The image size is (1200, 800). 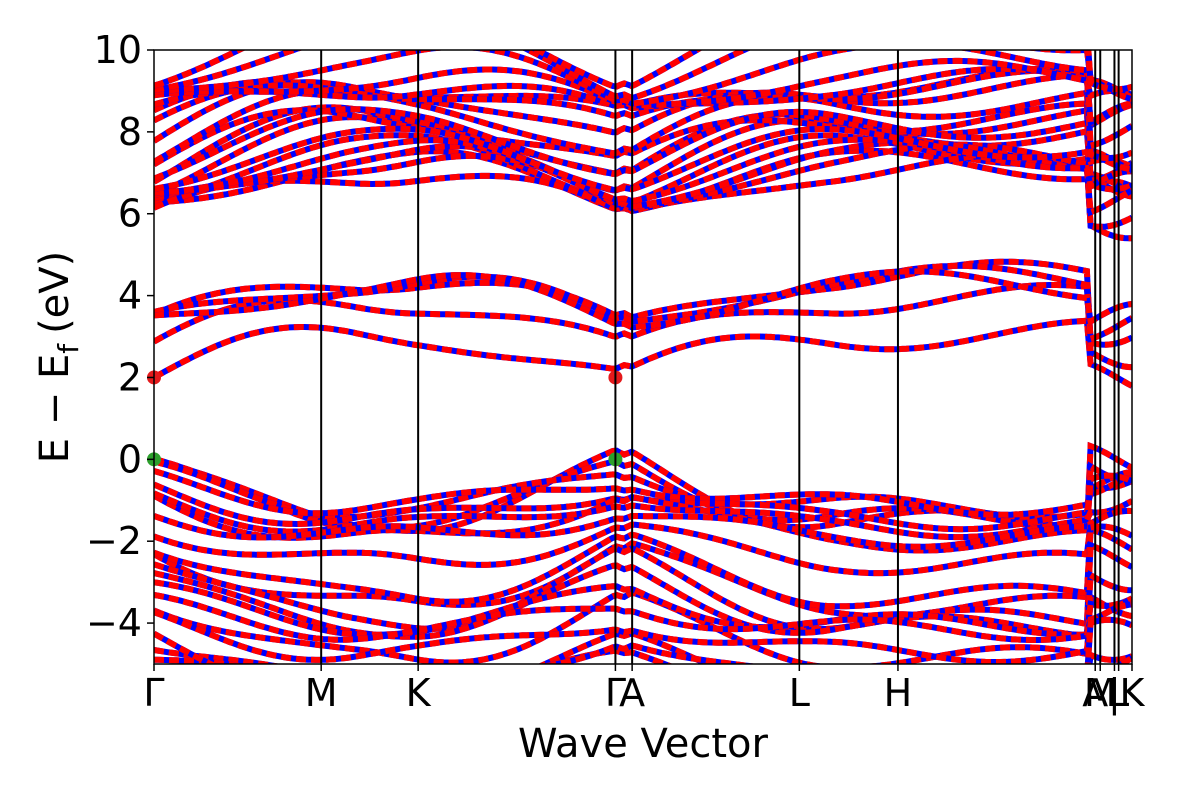 What do you see at coordinates (130, 459) in the screenshot?
I see `y-tick-label: 0` at bounding box center [130, 459].